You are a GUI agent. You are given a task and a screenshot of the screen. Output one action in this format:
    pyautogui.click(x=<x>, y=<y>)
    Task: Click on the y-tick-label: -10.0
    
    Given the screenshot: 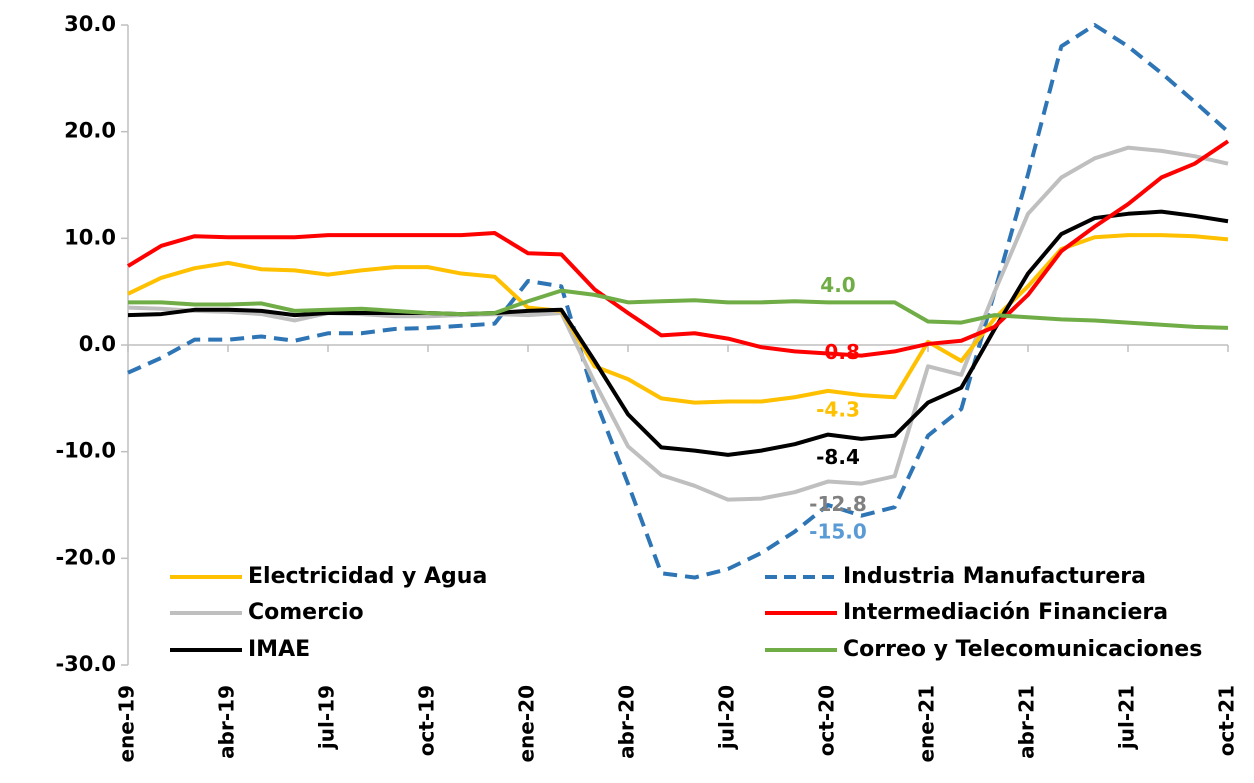 What is the action you would take?
    pyautogui.click(x=85, y=451)
    